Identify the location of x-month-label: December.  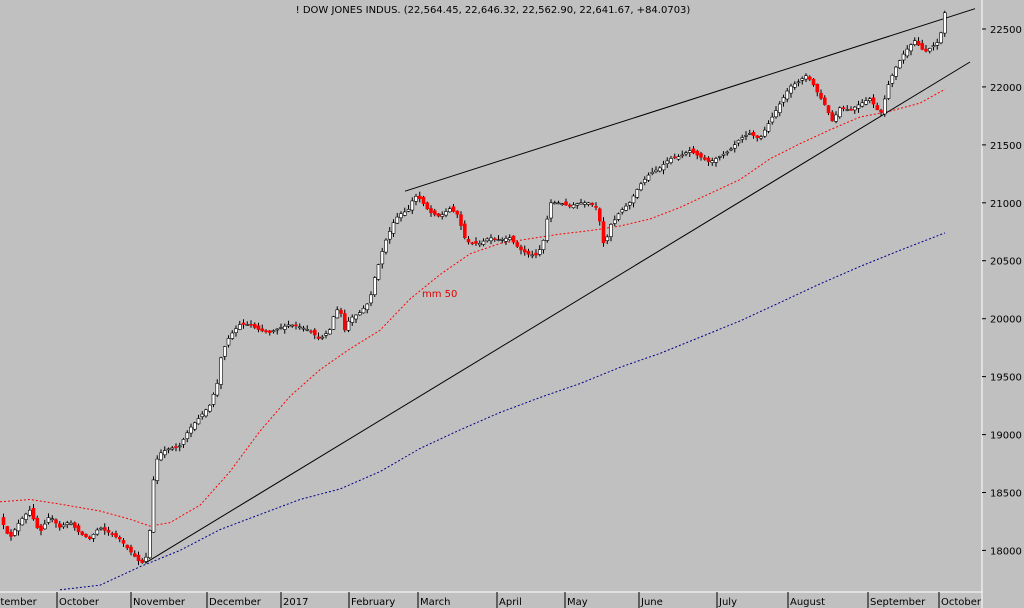
(235, 602).